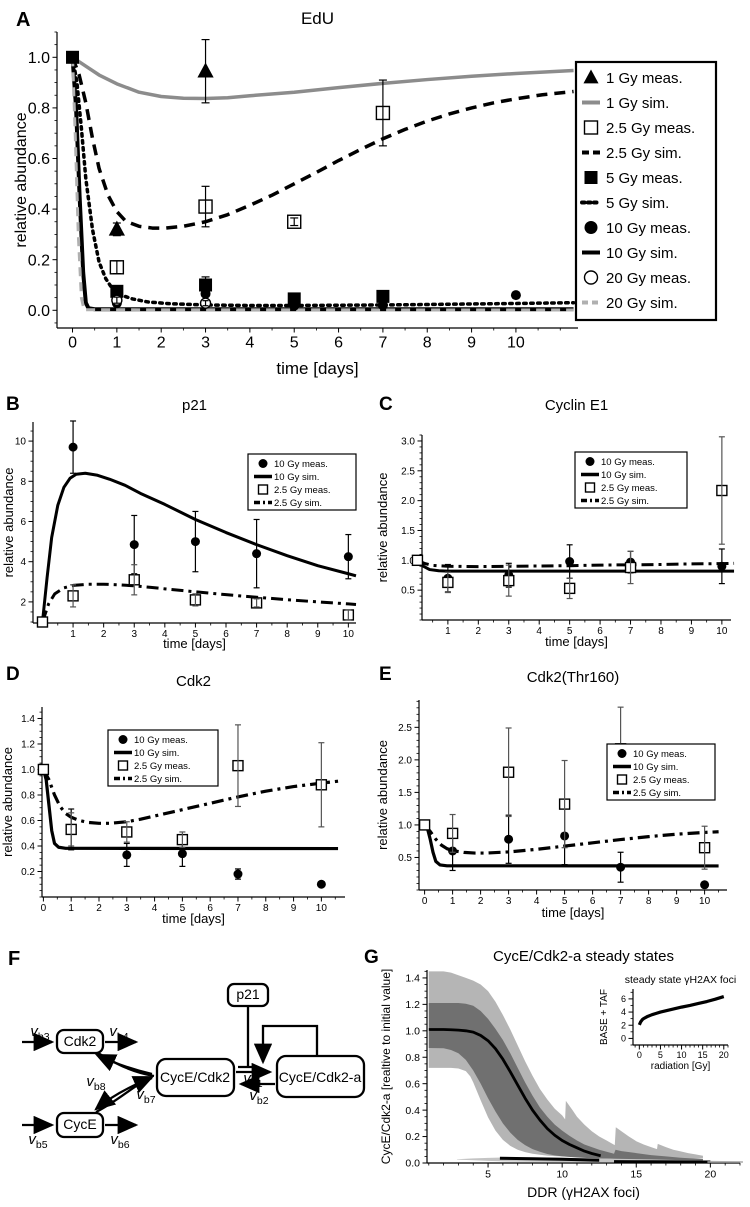  I want to click on svg-text: 15, so click(636, 1174).